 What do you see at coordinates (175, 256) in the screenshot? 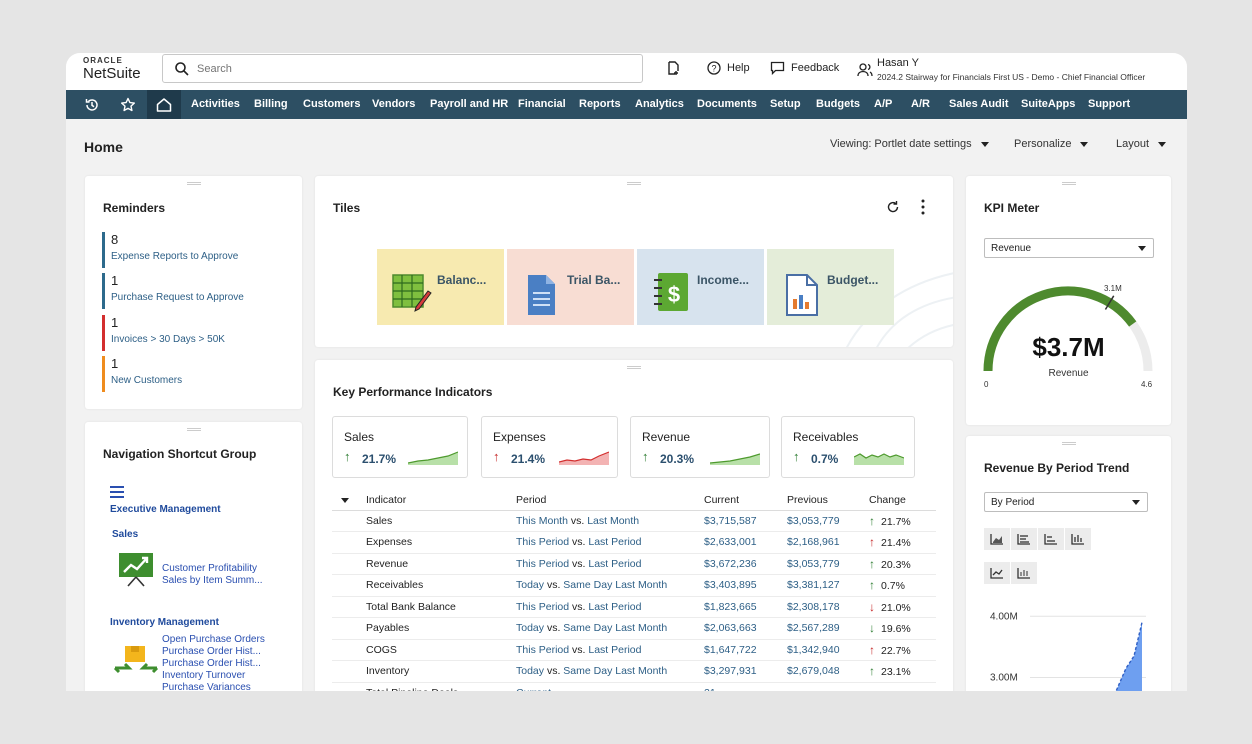
I see `reminder-label: Expense Reports to Approve` at bounding box center [175, 256].